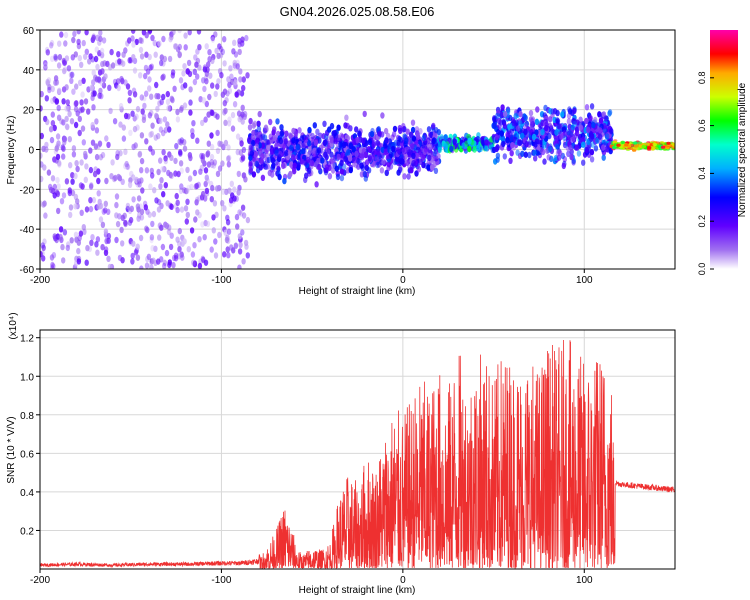 This screenshot has height=600, width=750. I want to click on snr-x-tick-label: -200, so click(40, 580).